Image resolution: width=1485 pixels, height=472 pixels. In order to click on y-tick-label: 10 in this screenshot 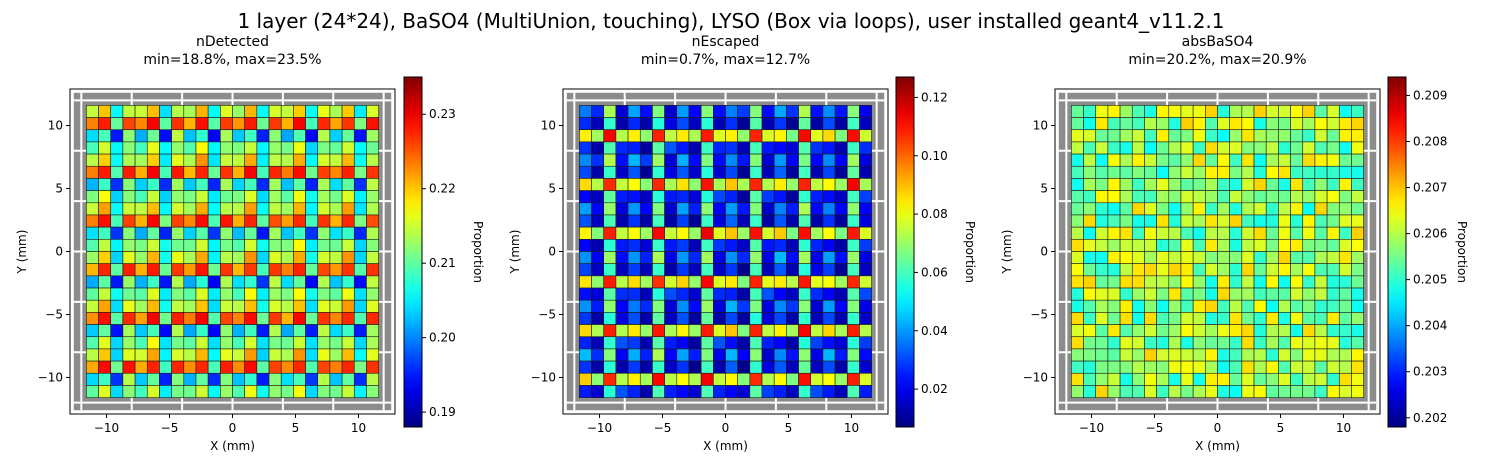, I will do `click(1040, 126)`.